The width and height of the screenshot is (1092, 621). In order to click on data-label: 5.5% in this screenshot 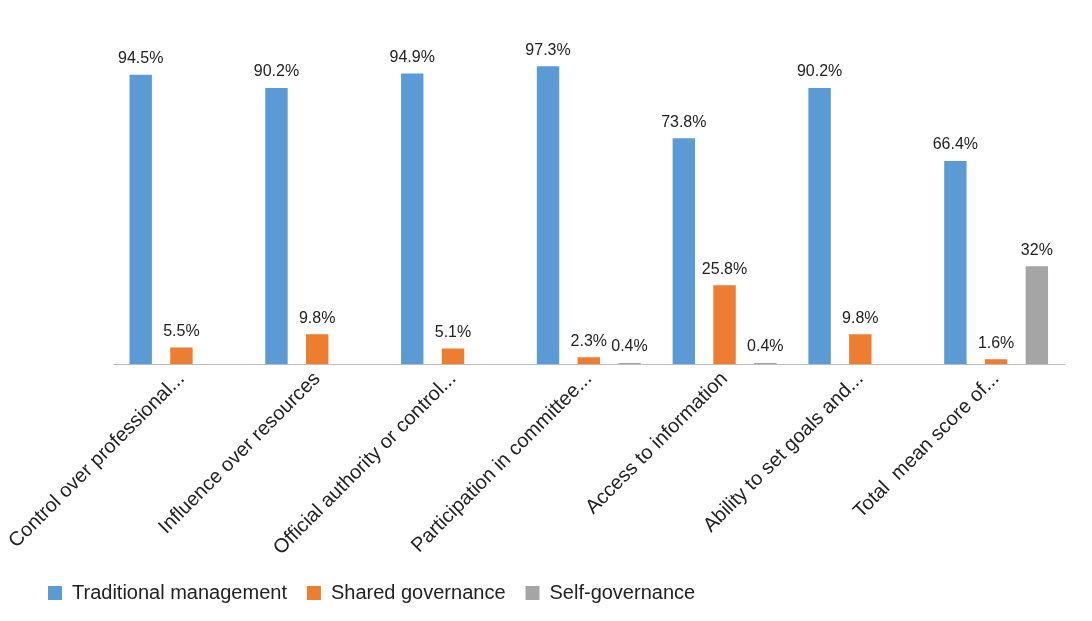, I will do `click(181, 330)`.